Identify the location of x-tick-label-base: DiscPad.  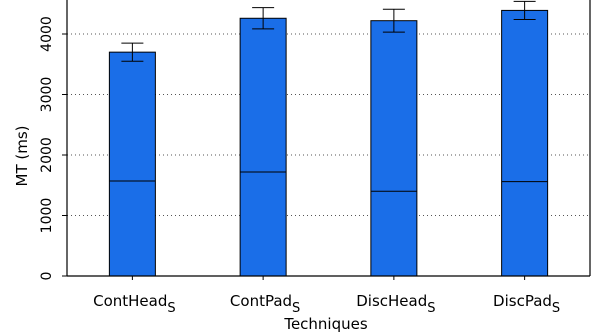
(522, 301).